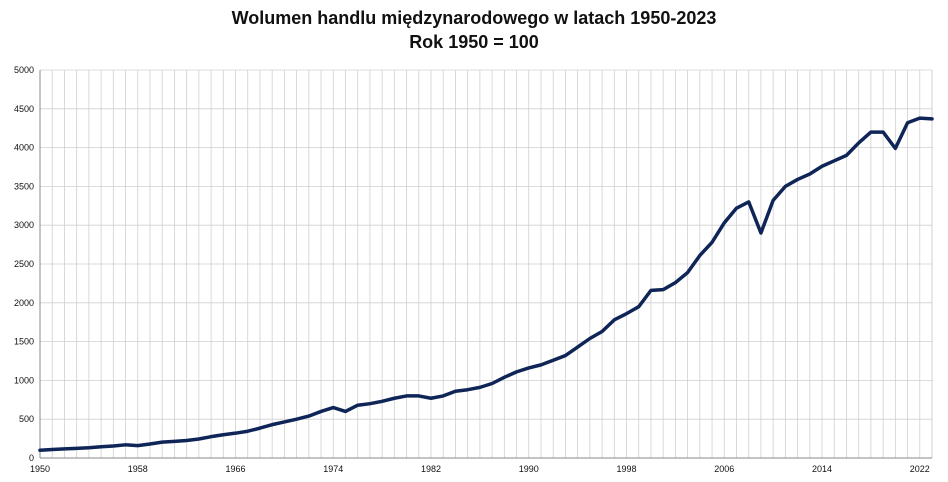 The image size is (948, 482). What do you see at coordinates (40, 469) in the screenshot?
I see `x-tick-label: 1950` at bounding box center [40, 469].